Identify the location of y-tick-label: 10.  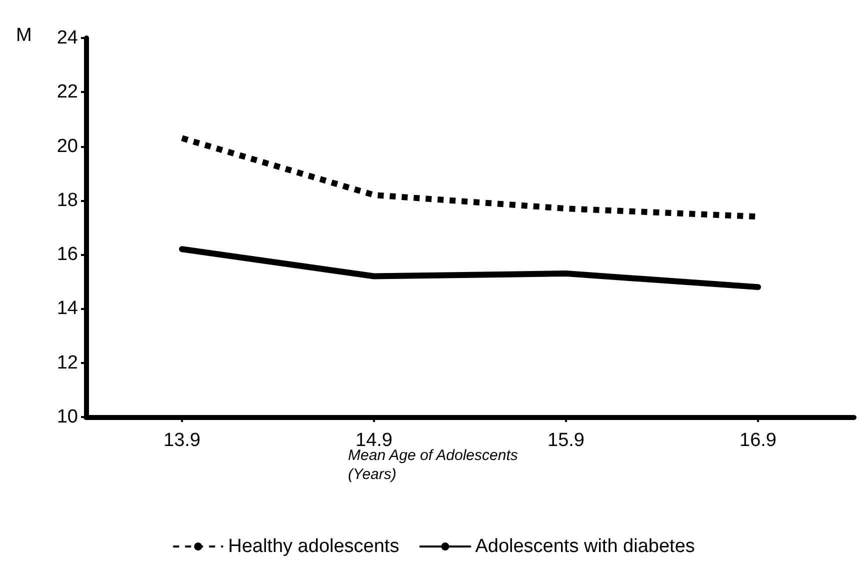
(67, 417).